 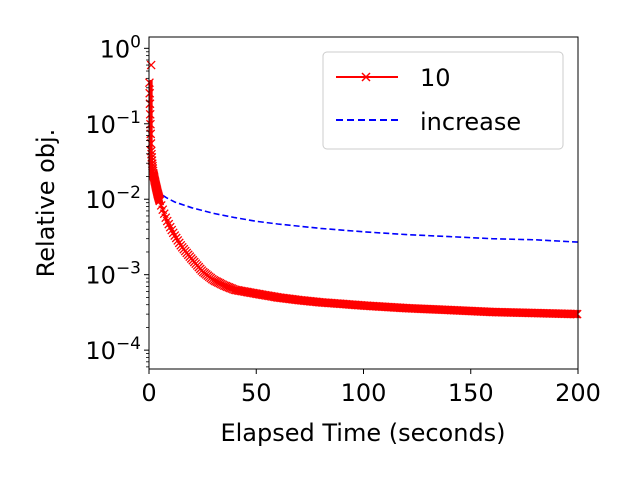 What do you see at coordinates (148, 393) in the screenshot?
I see `x-tick-label: 0` at bounding box center [148, 393].